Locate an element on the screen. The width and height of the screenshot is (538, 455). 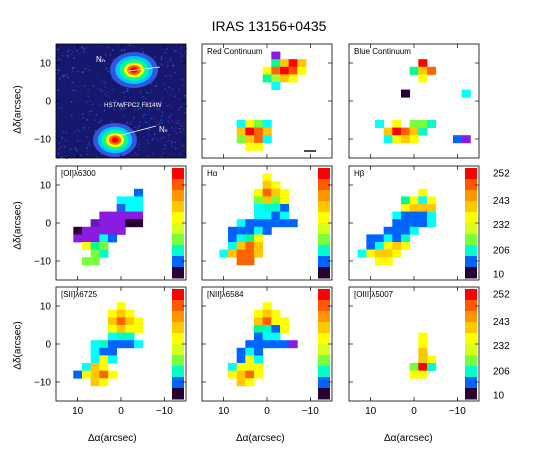
colorbar-tick-label: 232 is located at coordinates (501, 346).